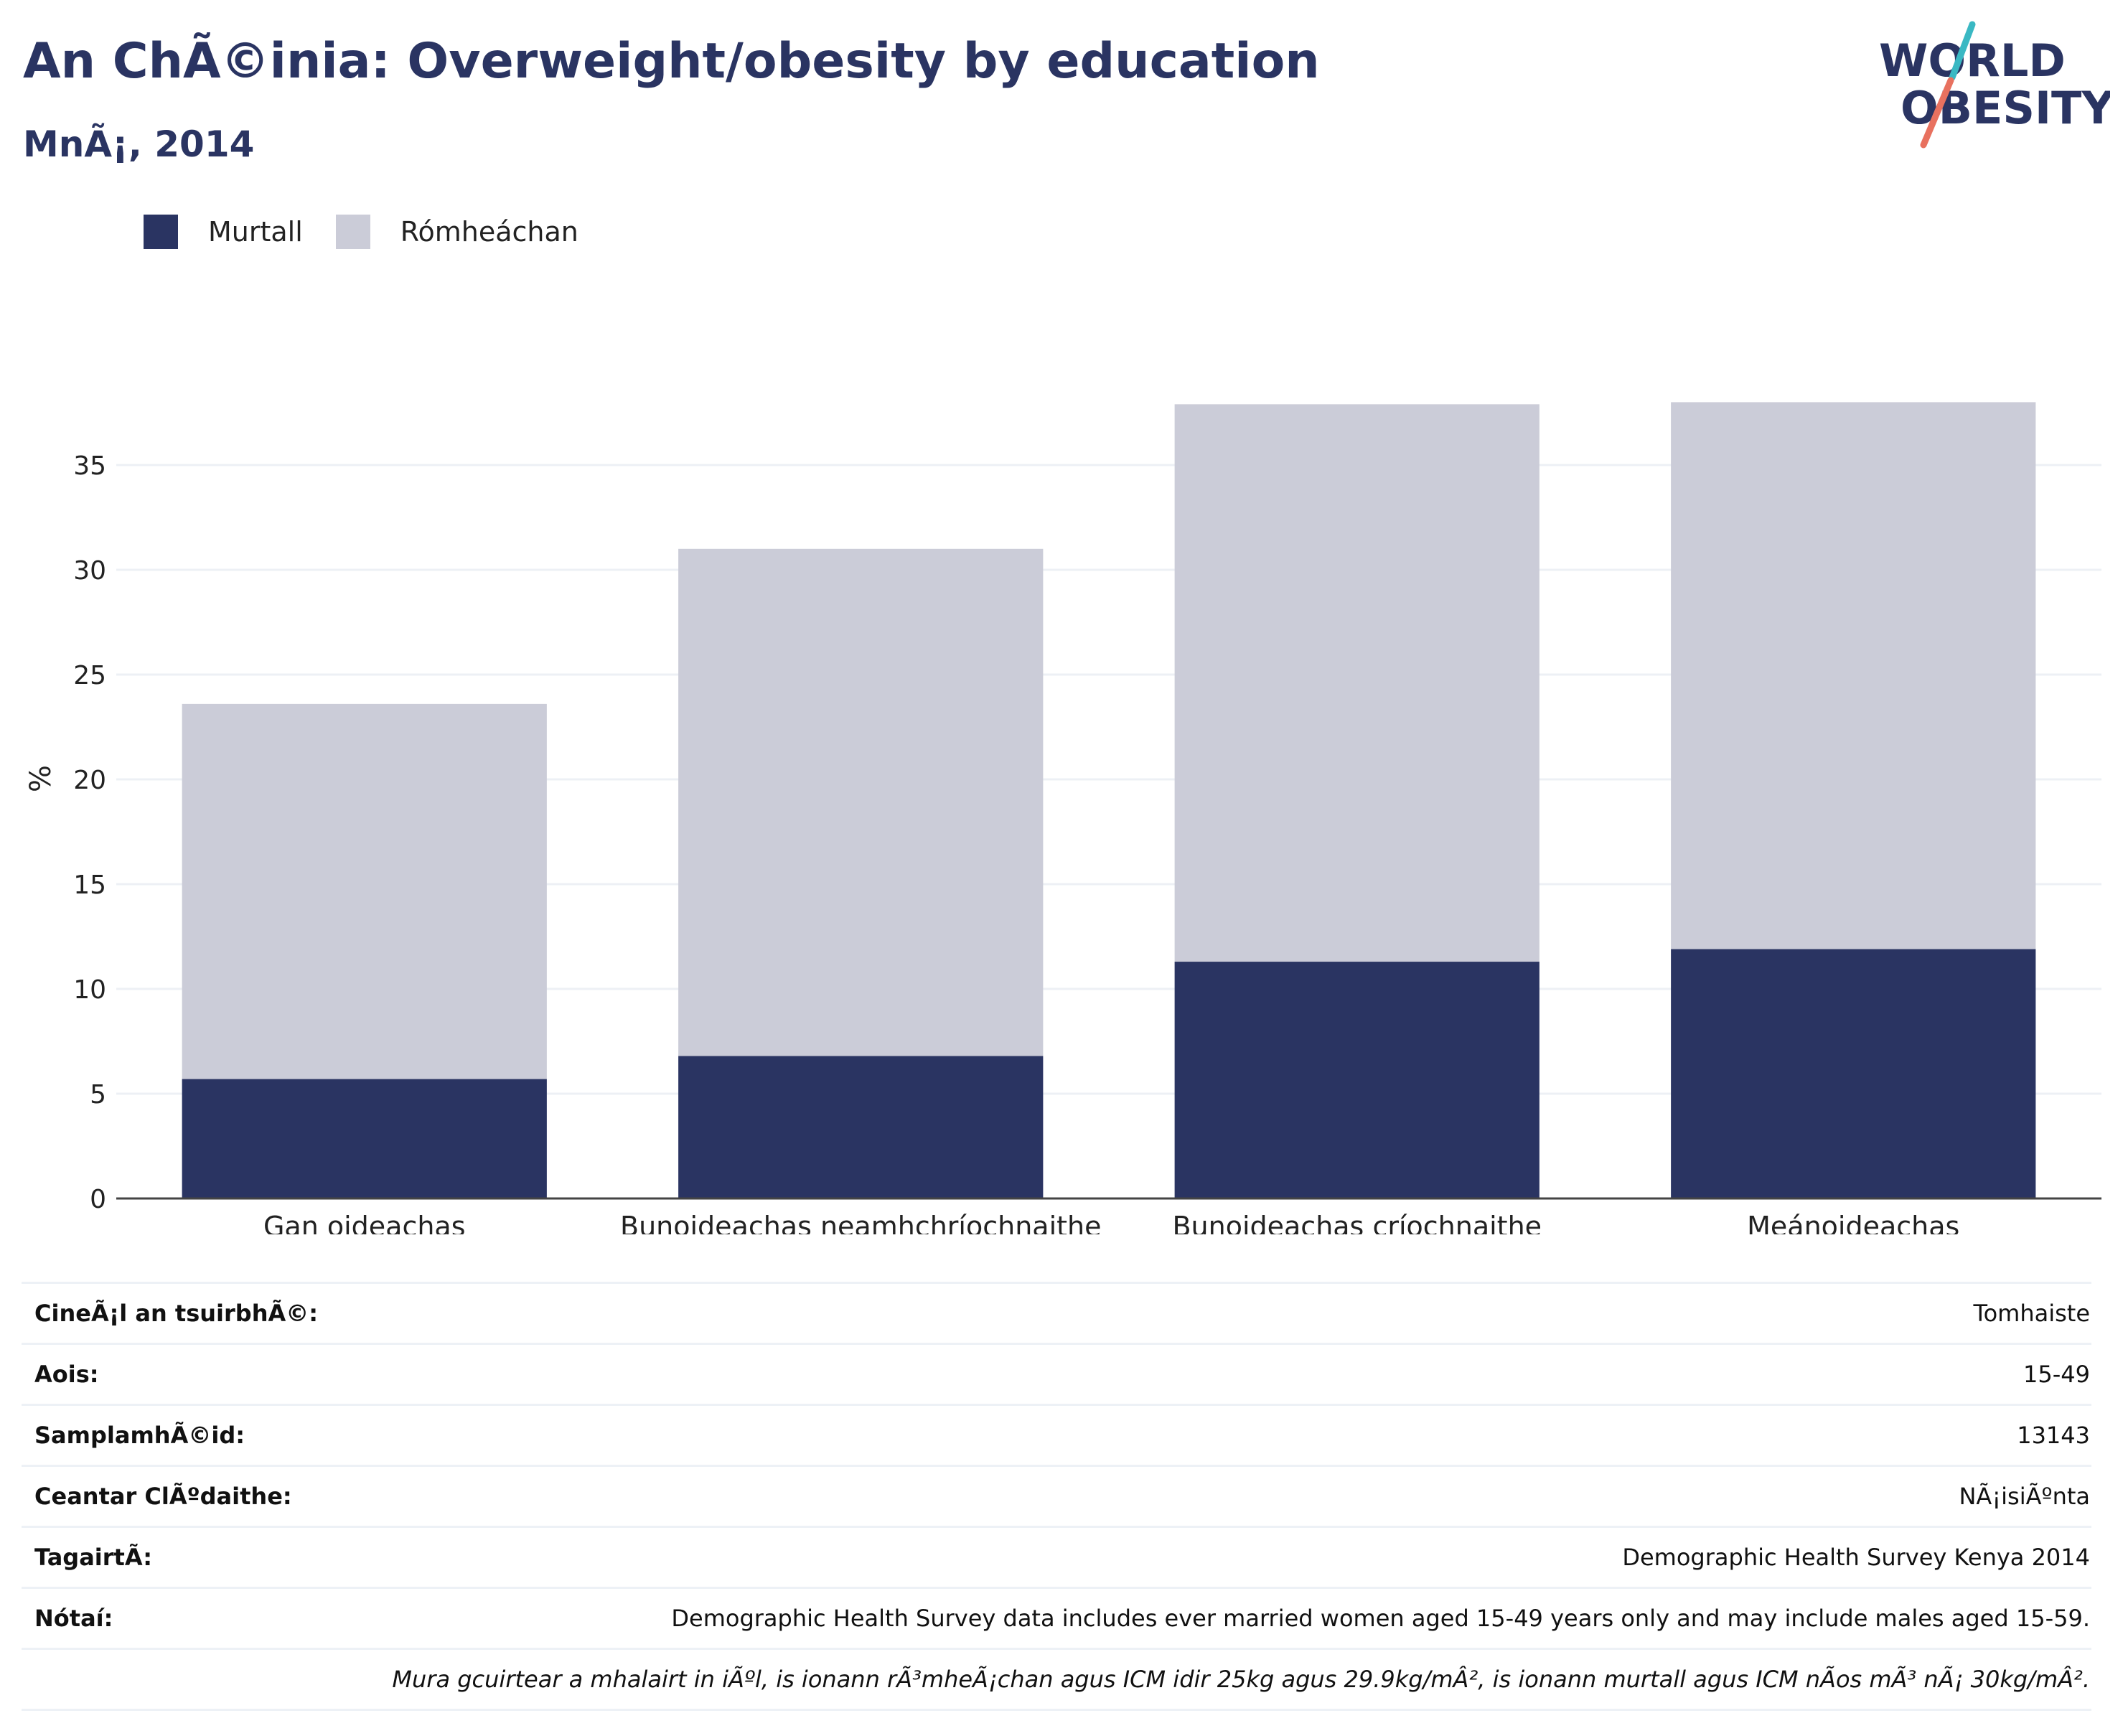 This screenshot has width=2123, height=1736. Describe the element at coordinates (1357, 1222) in the screenshot. I see `x-tick-label: Bunoideachas críochnaithe` at that location.